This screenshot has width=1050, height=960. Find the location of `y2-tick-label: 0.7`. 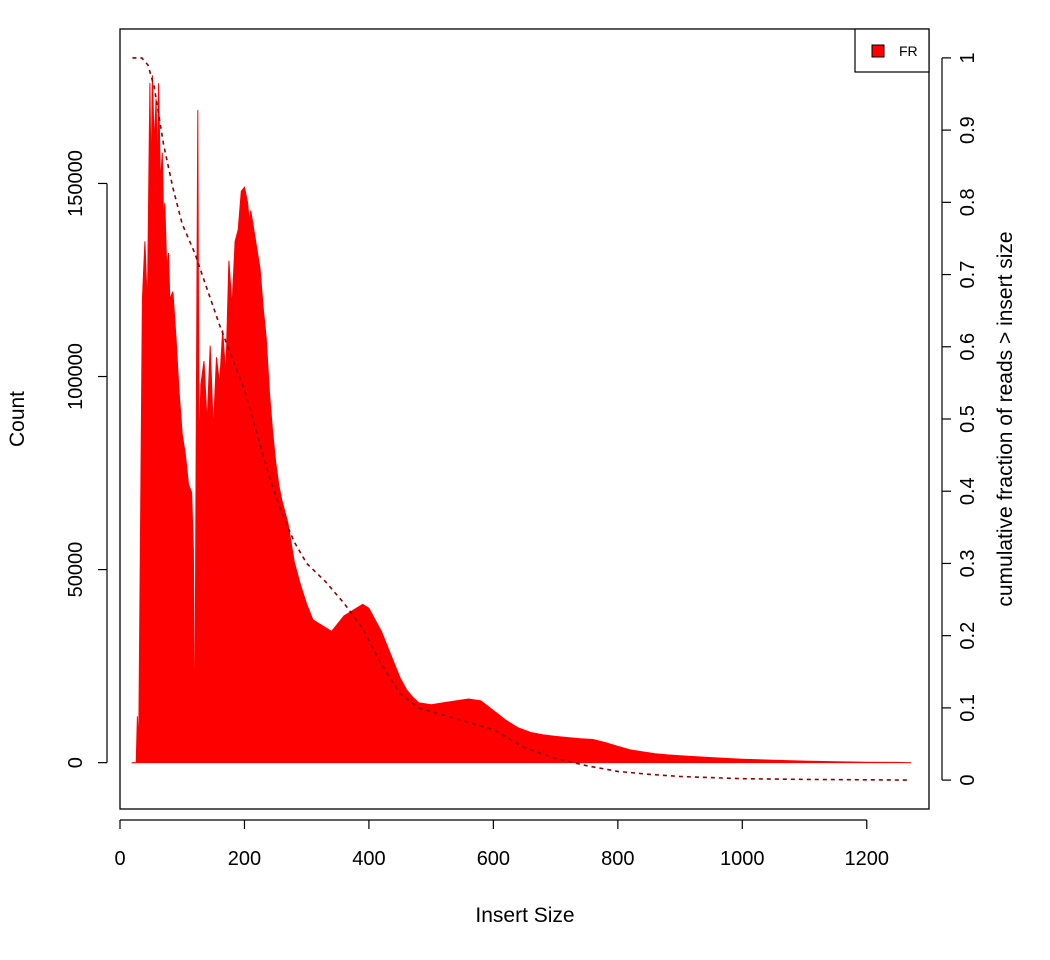

y2-tick-label: 0.7 is located at coordinates (968, 275).